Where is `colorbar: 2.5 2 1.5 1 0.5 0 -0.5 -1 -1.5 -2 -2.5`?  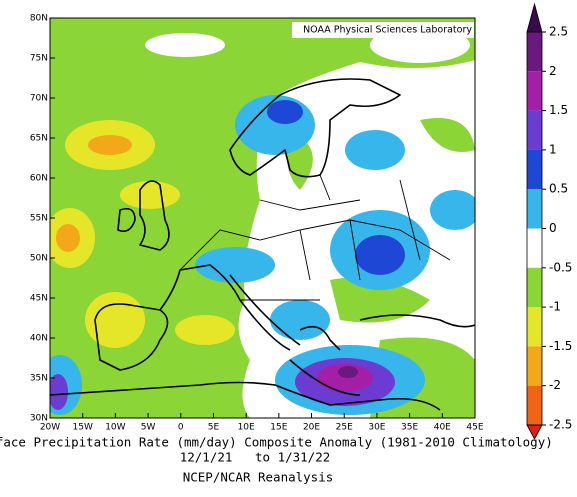 colorbar: 2.5 2 1.5 1 0.5 0 -0.5 -1 -1.5 -2 -2.5 is located at coordinates (549, 221).